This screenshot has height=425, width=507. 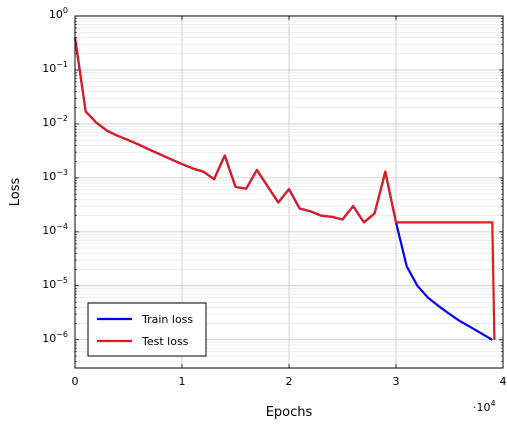 What do you see at coordinates (55, 337) in the screenshot?
I see `y-tick-label: 10⁻⁶` at bounding box center [55, 337].